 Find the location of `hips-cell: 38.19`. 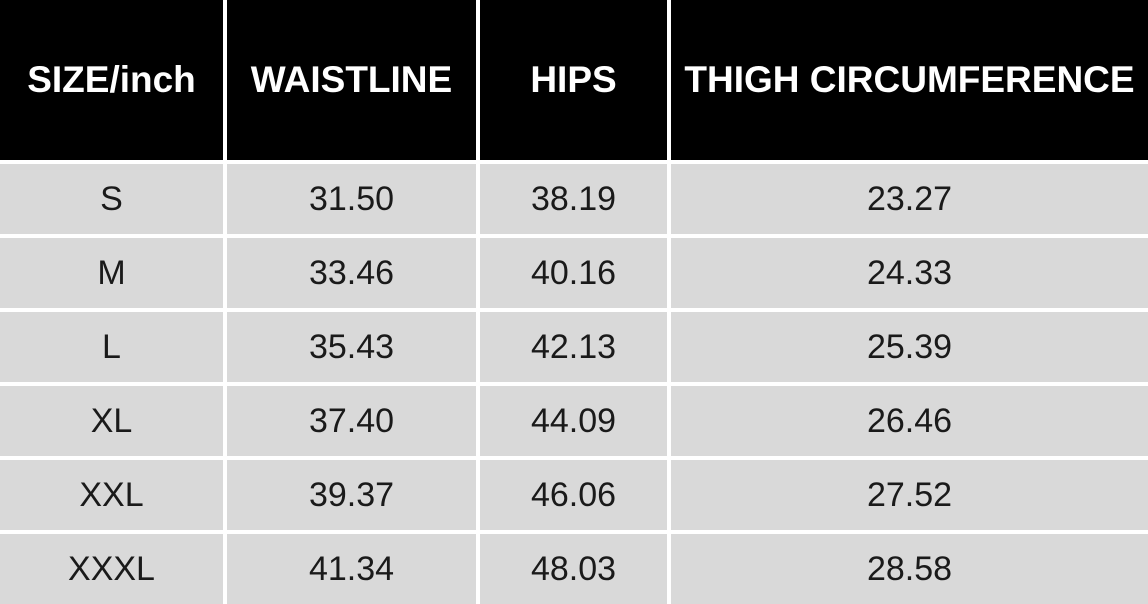

hips-cell: 38.19 is located at coordinates (573, 199).